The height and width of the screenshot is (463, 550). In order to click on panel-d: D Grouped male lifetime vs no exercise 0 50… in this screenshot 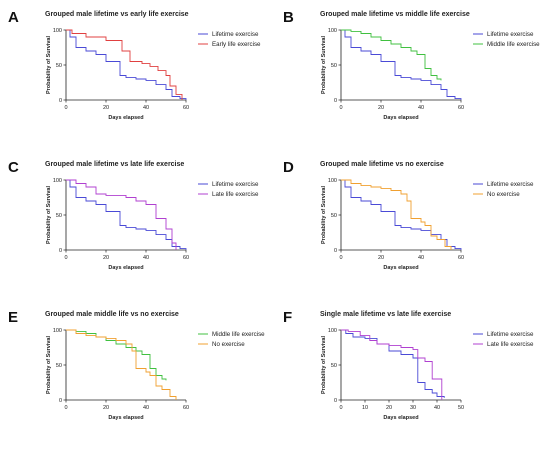, I will do `click(408, 215)`.